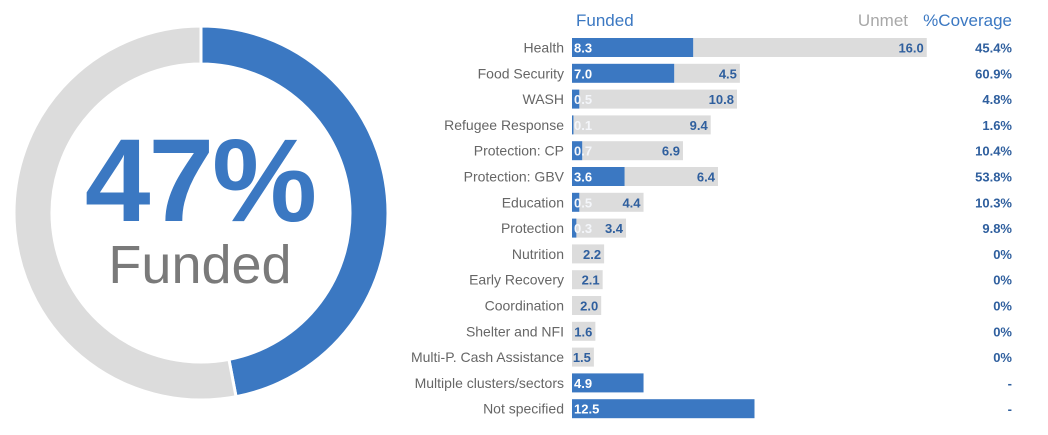  Describe the element at coordinates (993, 48) in the screenshot. I see `coverage-value: 45.4%` at that location.